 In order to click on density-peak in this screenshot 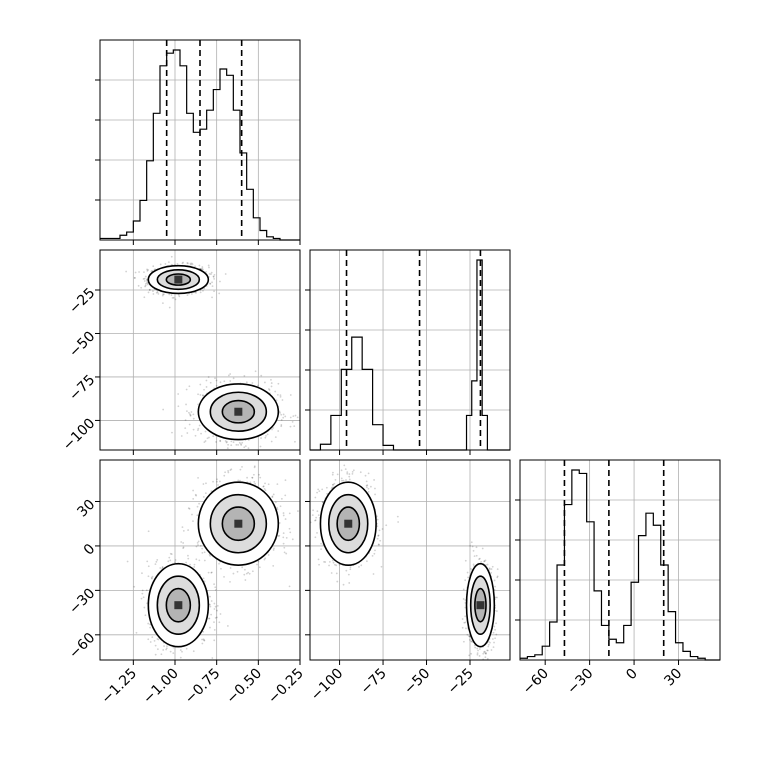, I will do `click(178, 279)`.